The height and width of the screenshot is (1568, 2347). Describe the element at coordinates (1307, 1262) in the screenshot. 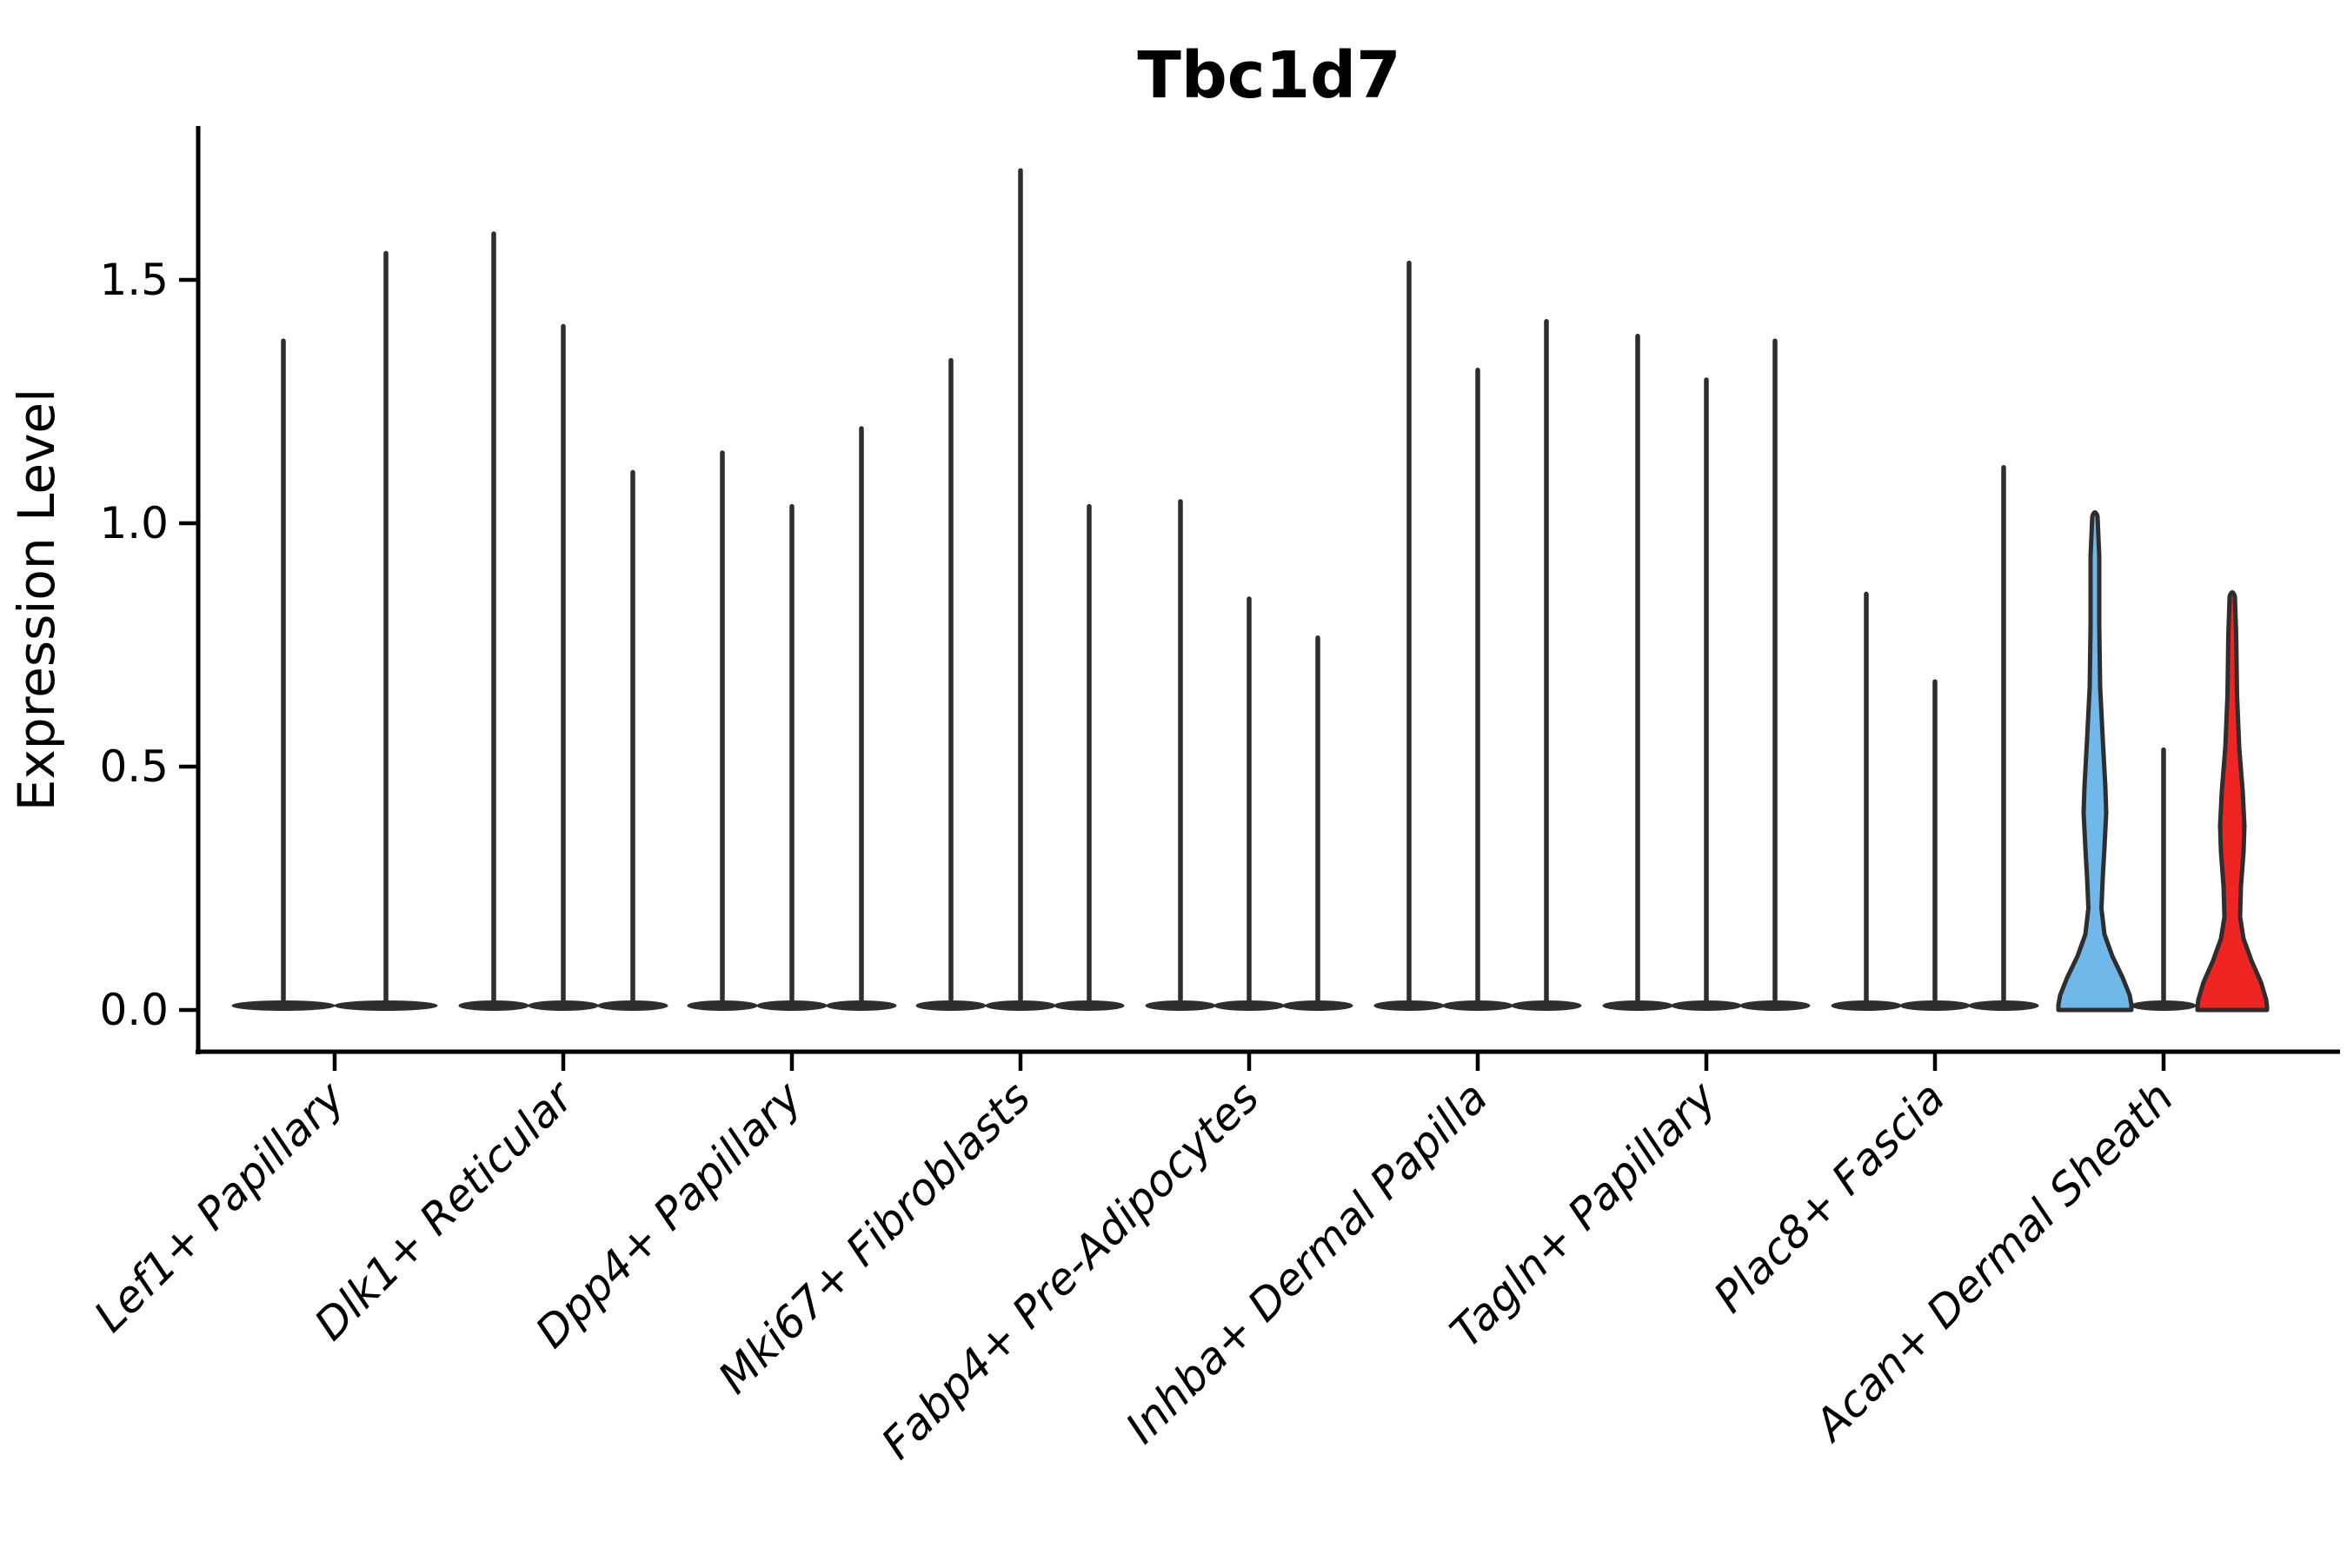

I see `x-tick-label: Inhba+ Dermal Papilla` at that location.